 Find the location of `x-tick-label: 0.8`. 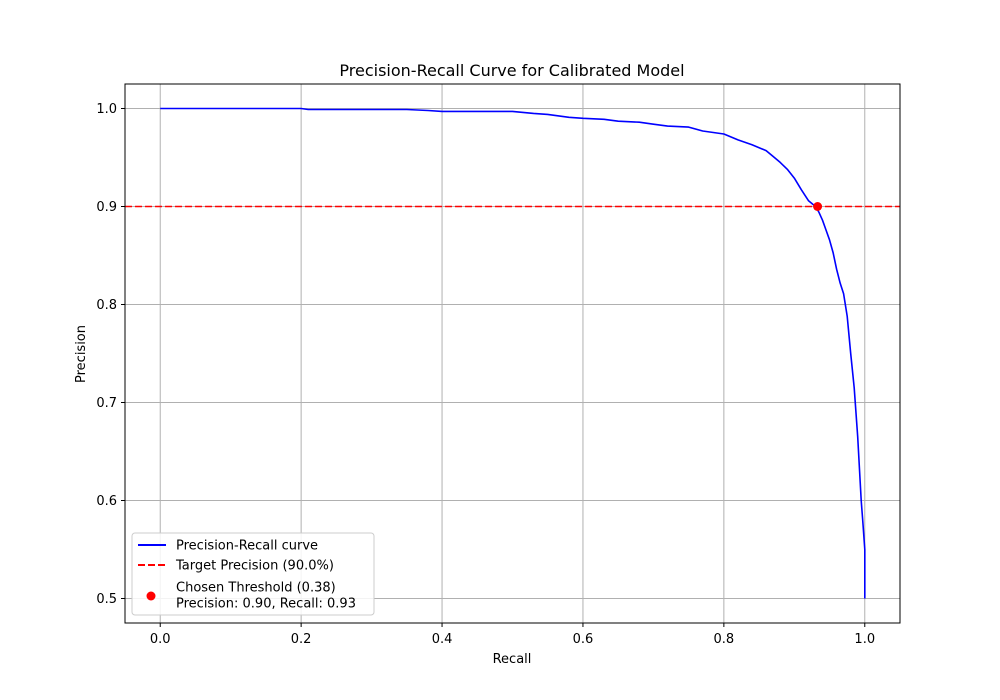

x-tick-label: 0.8 is located at coordinates (724, 639).